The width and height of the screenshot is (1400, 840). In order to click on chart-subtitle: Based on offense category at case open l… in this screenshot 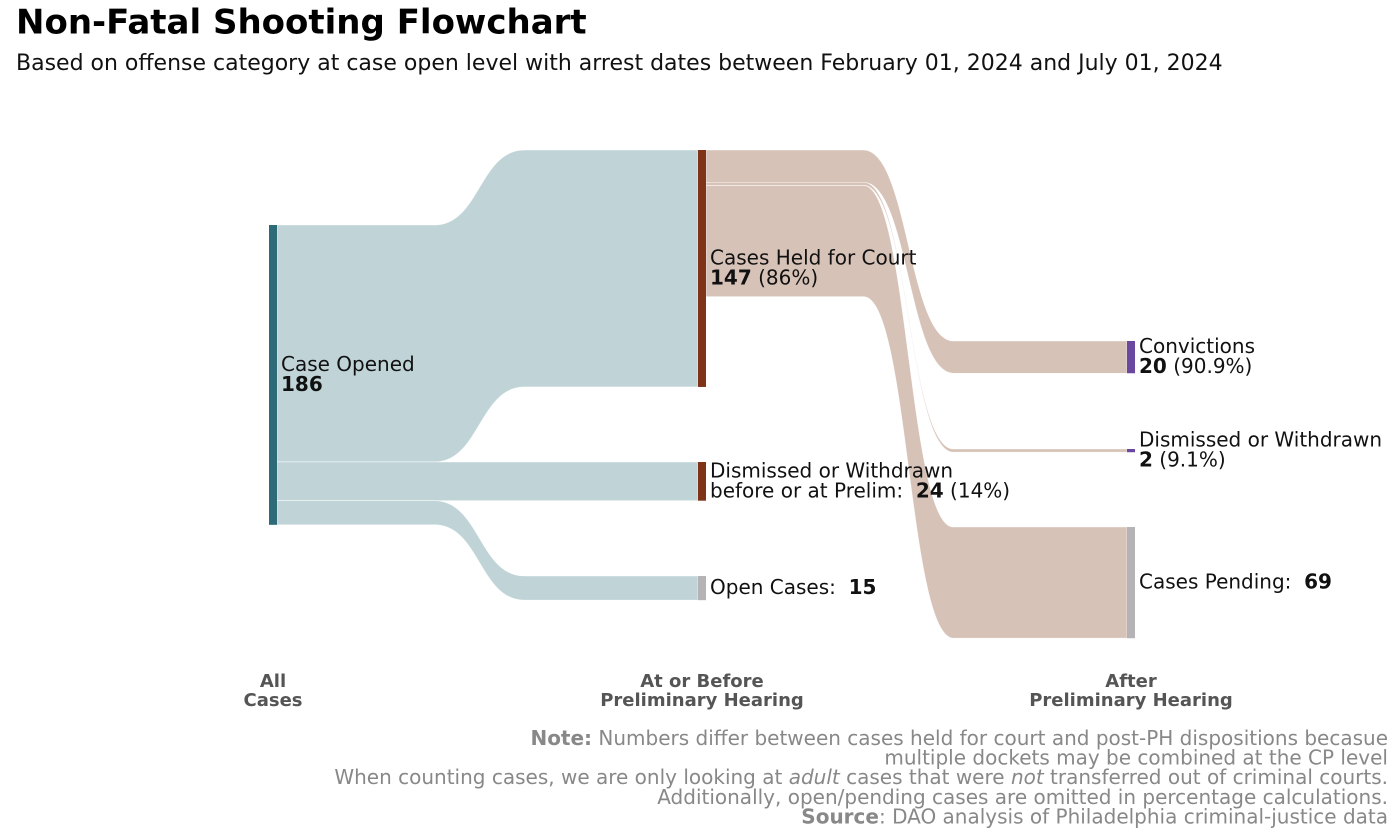, I will do `click(619, 63)`.